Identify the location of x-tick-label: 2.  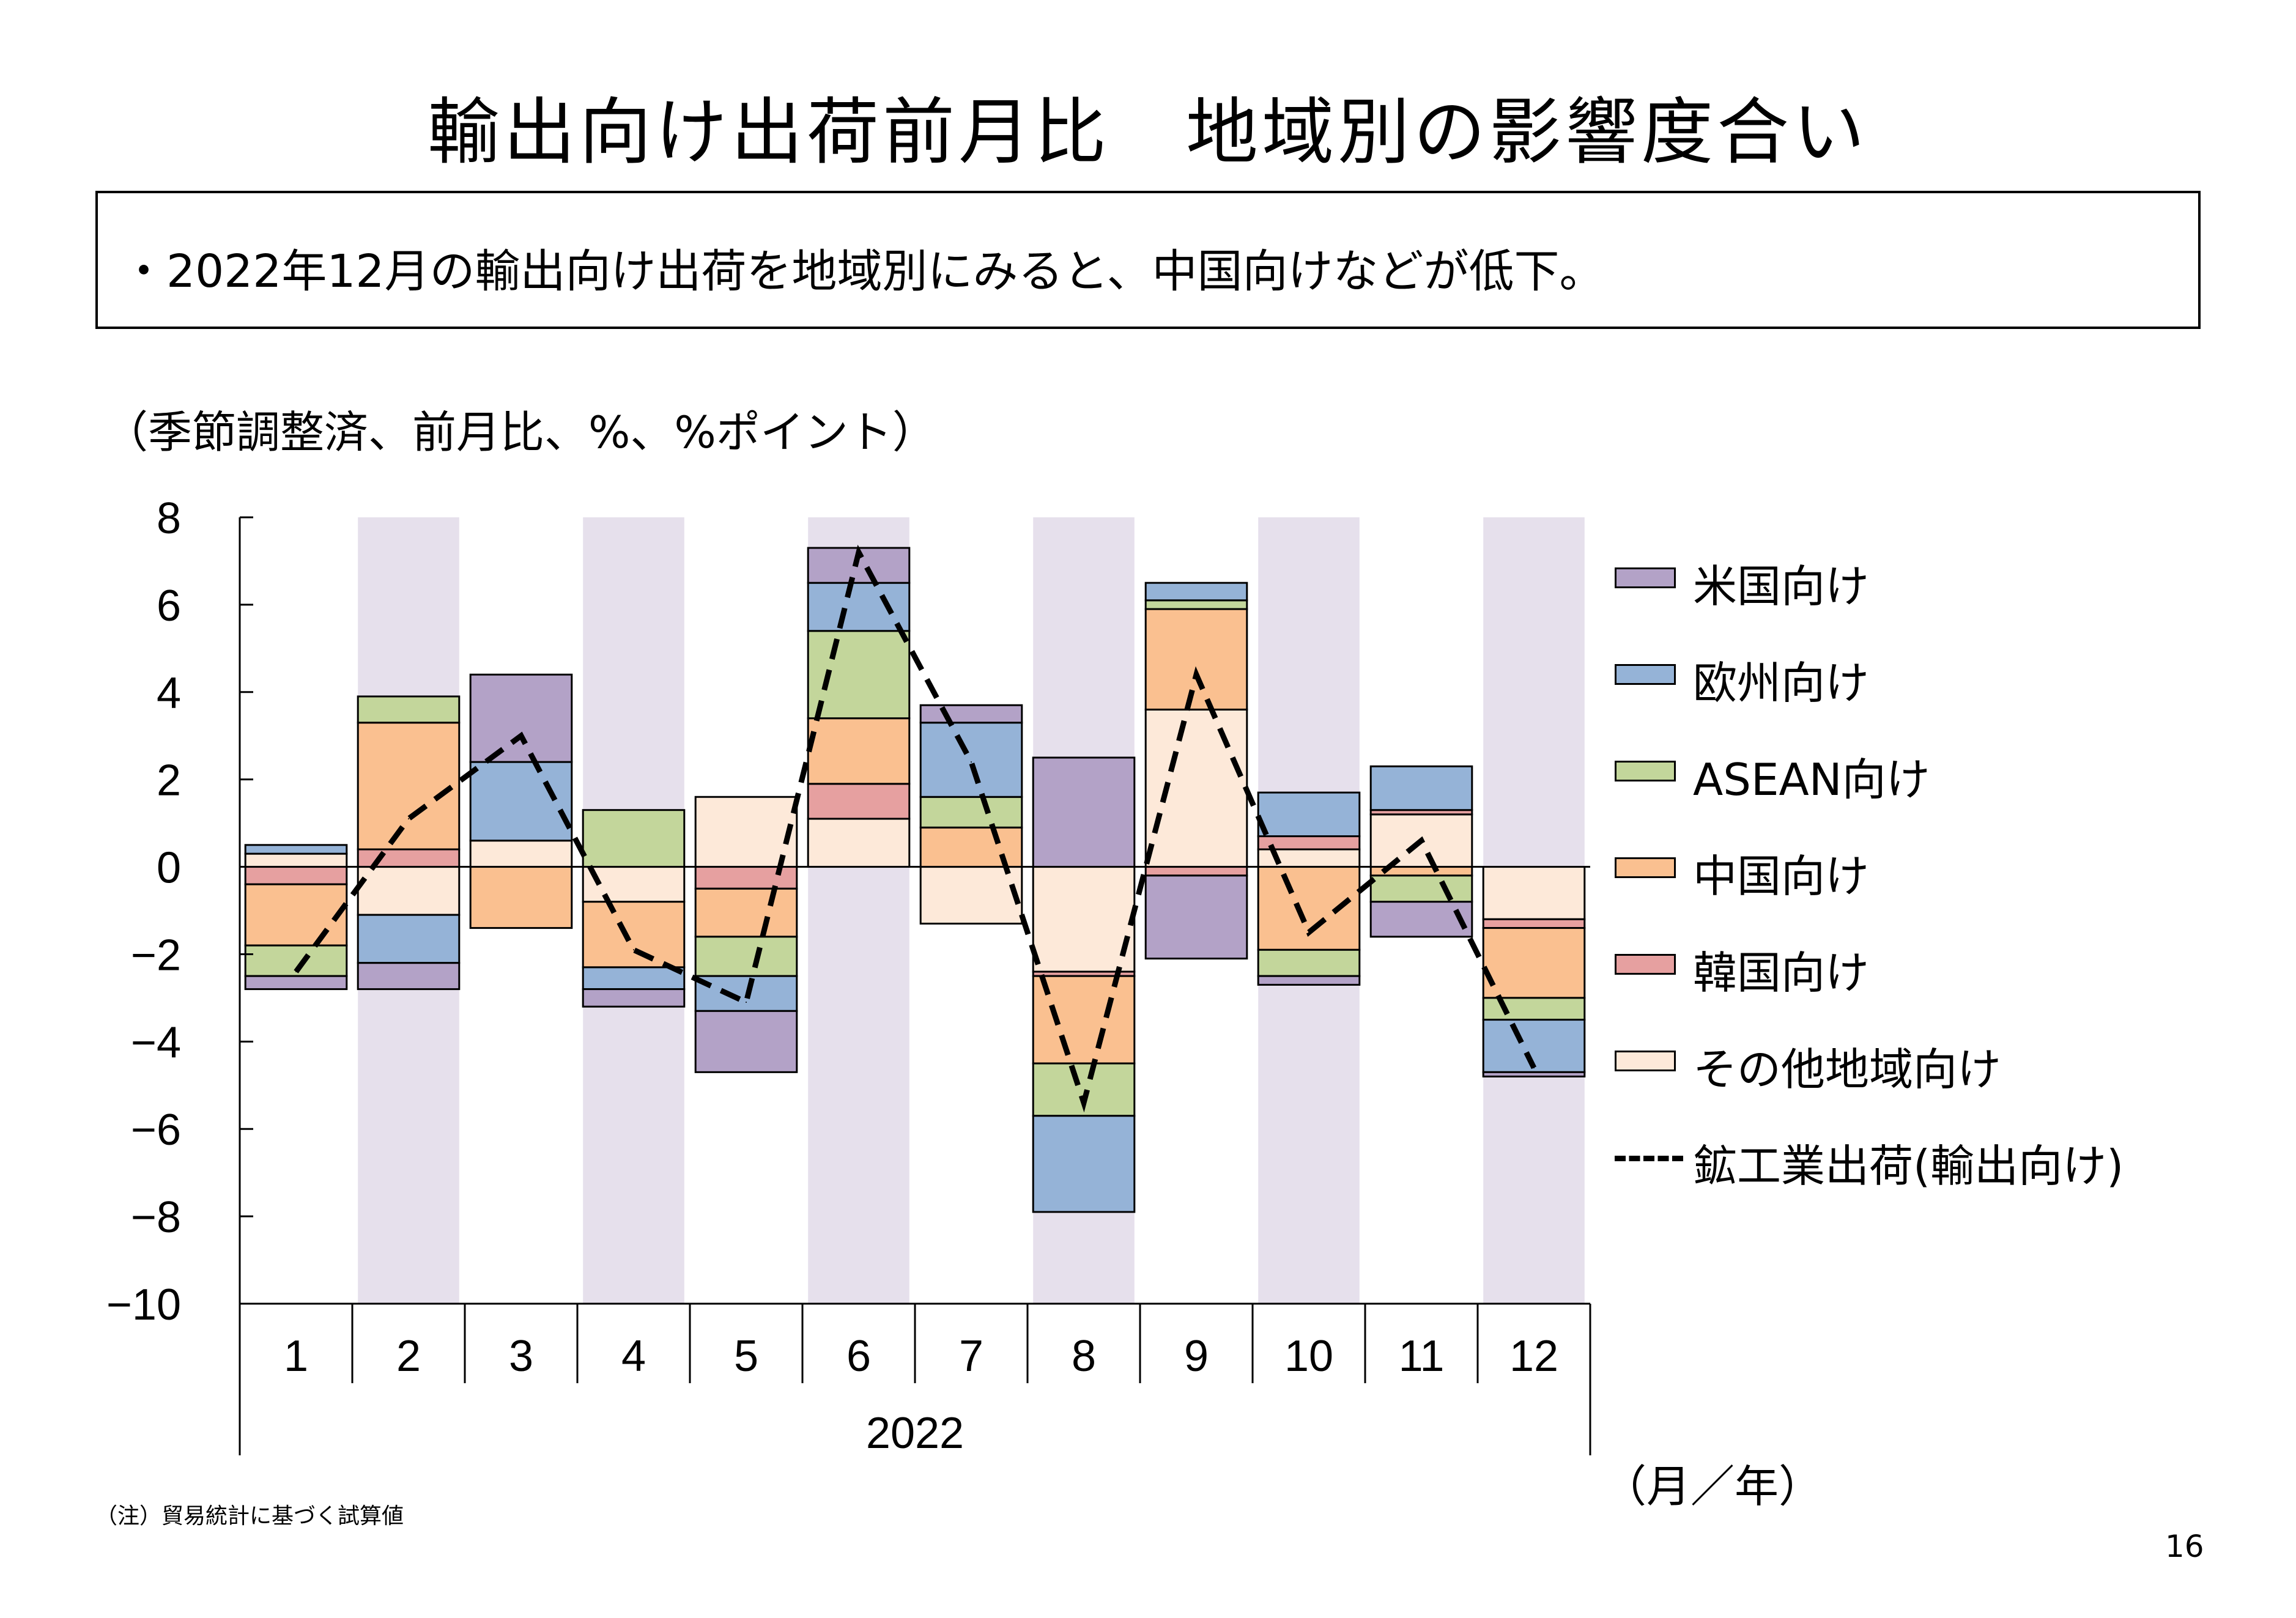
(409, 1357).